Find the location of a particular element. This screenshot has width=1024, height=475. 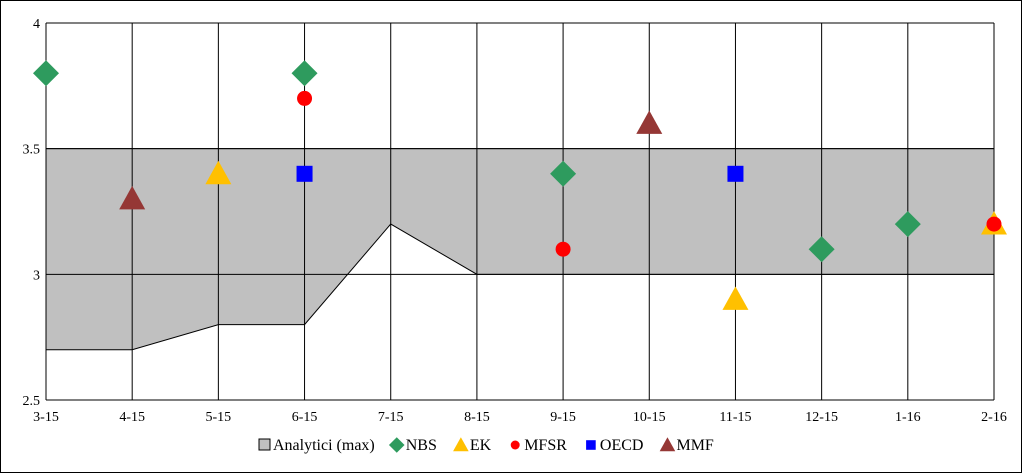

legend-label-mmf: MMF is located at coordinates (694, 445).